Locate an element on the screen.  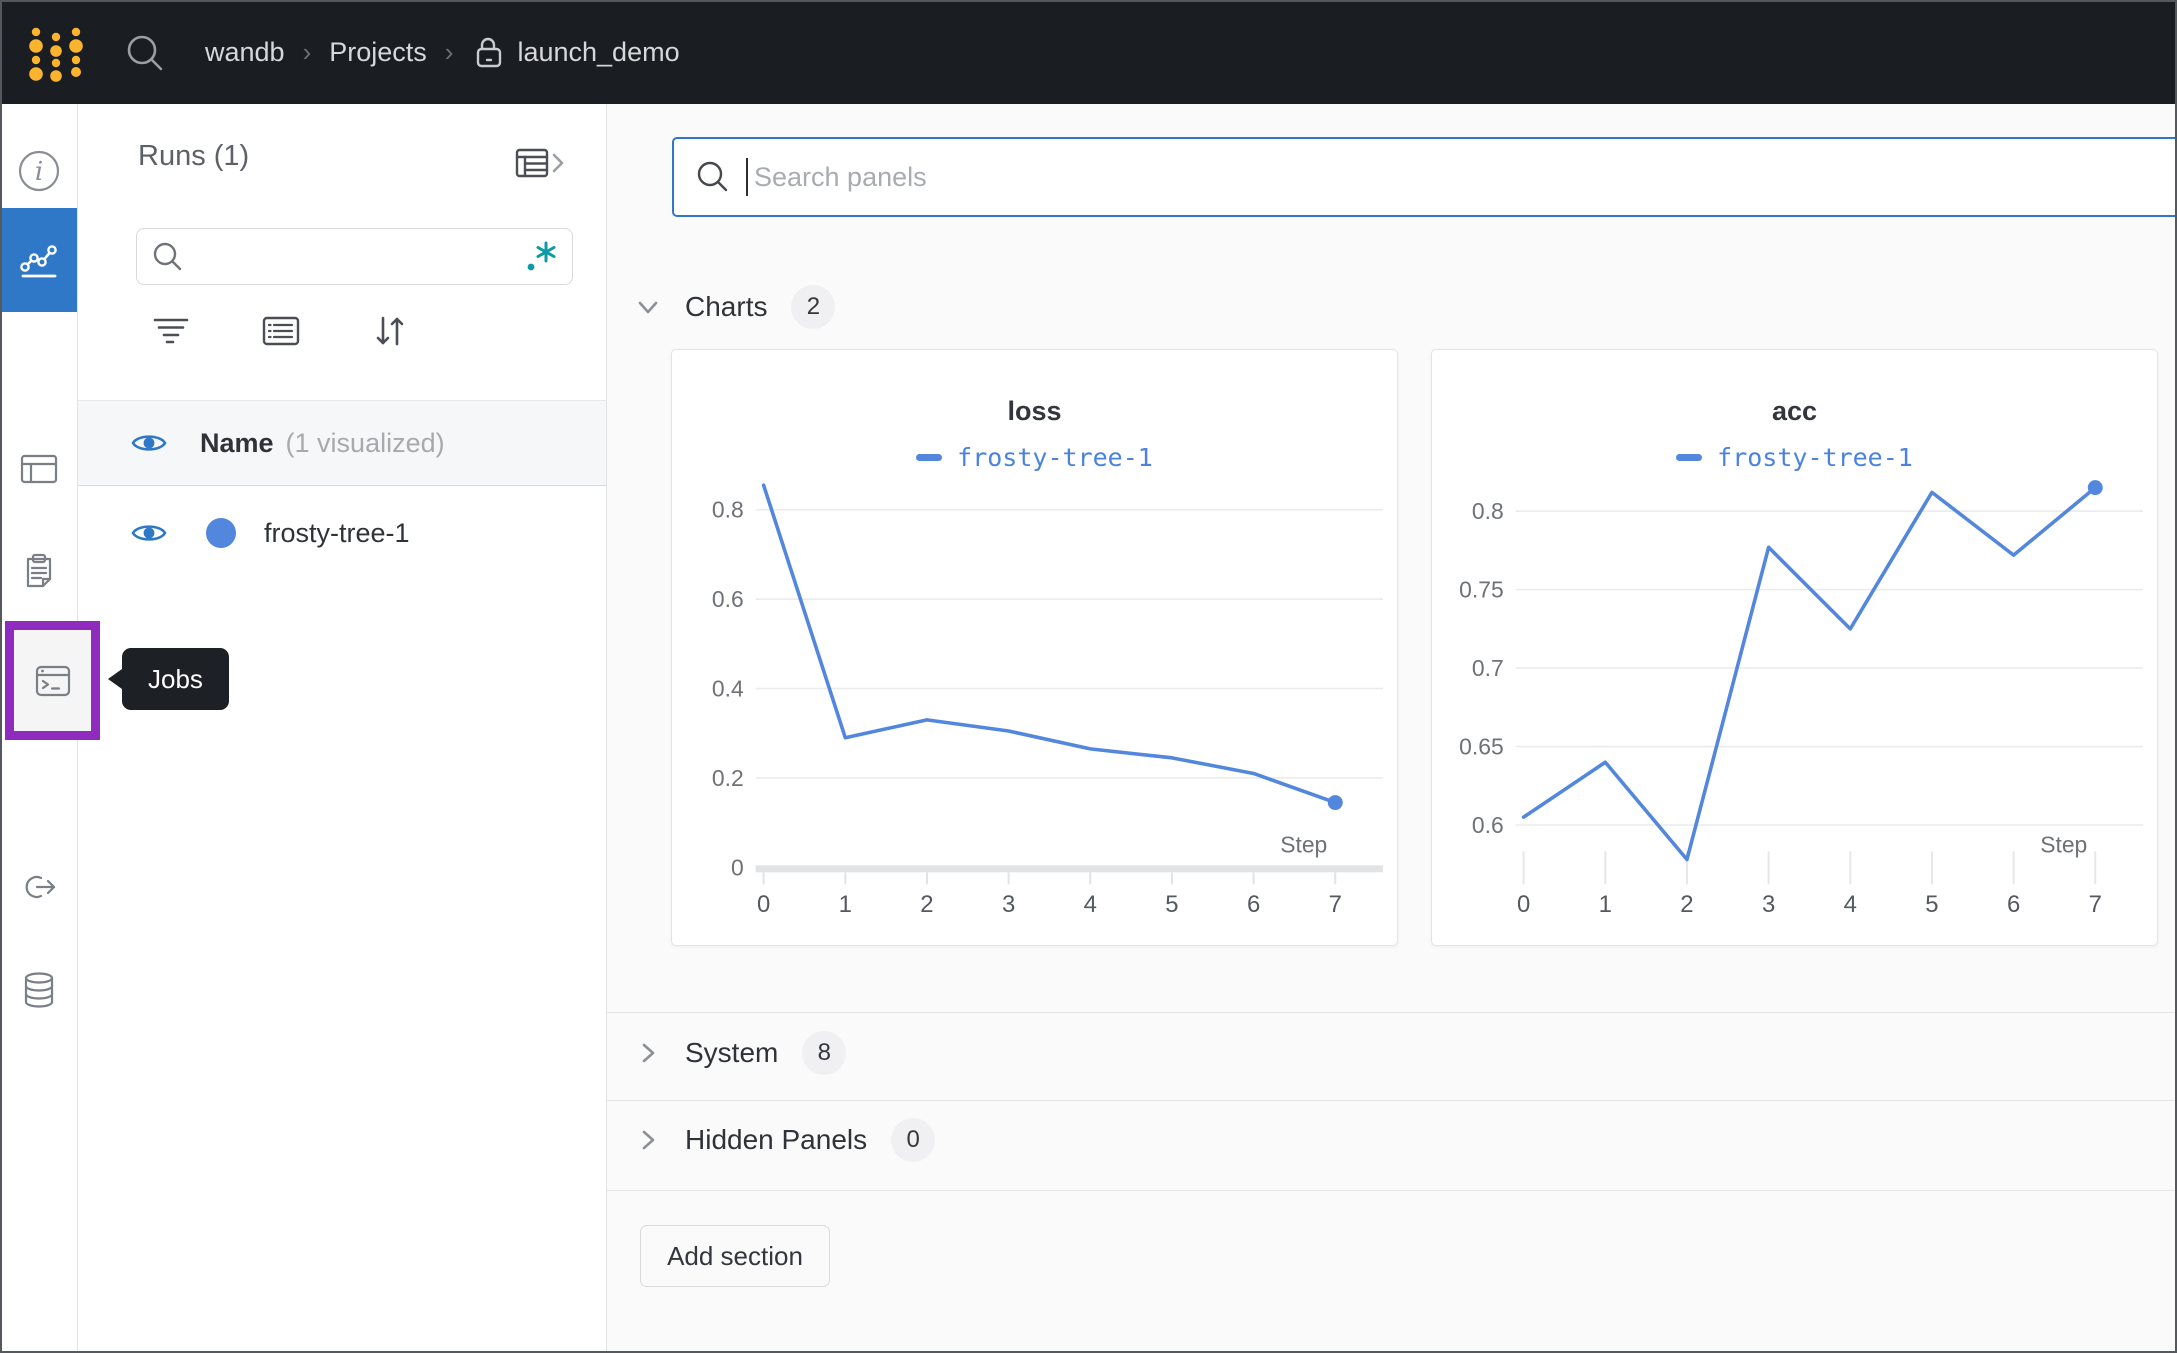
run-row: frosty-tree-1 is located at coordinates (342, 533).